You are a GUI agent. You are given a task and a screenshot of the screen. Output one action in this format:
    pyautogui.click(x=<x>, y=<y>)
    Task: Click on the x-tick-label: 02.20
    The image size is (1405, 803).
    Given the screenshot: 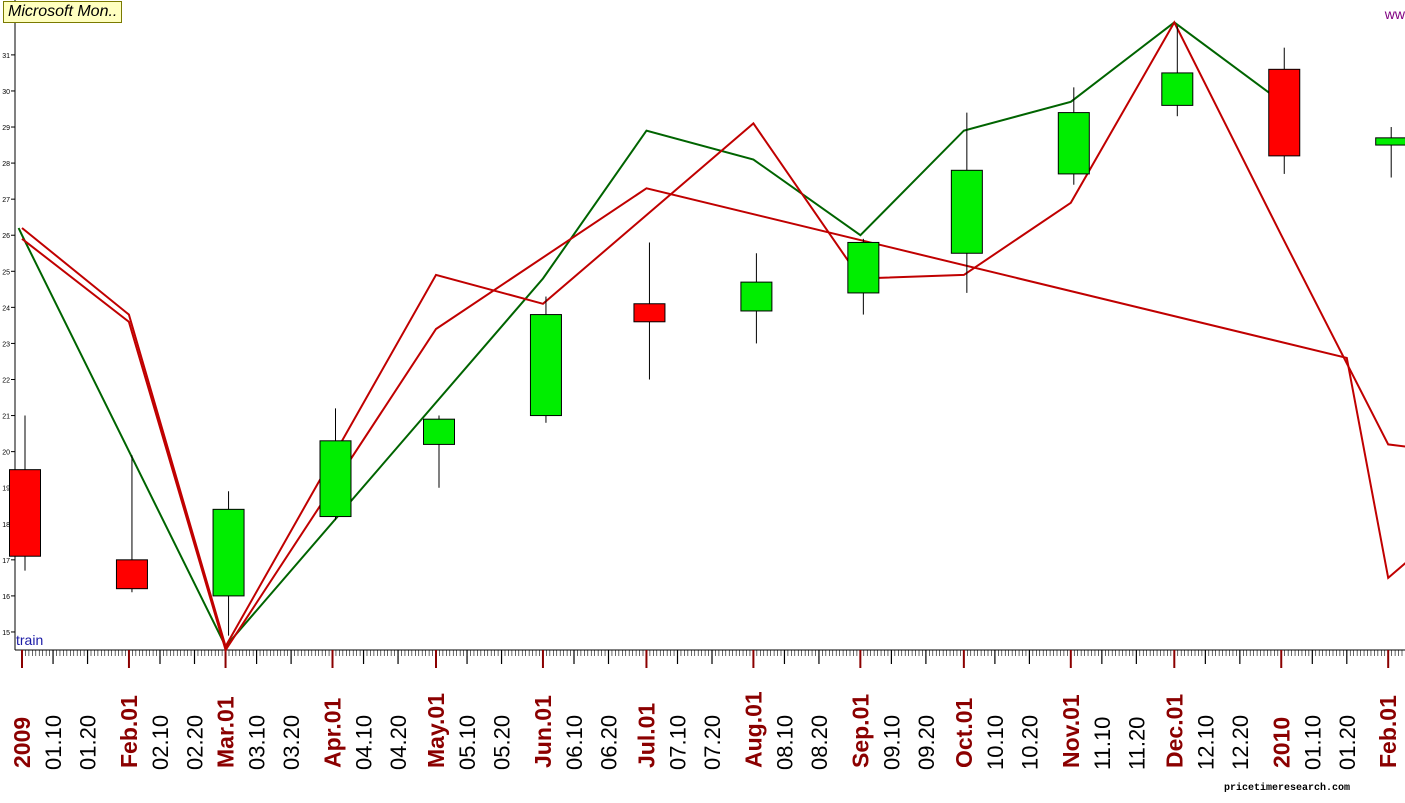 What is the action you would take?
    pyautogui.click(x=195, y=742)
    